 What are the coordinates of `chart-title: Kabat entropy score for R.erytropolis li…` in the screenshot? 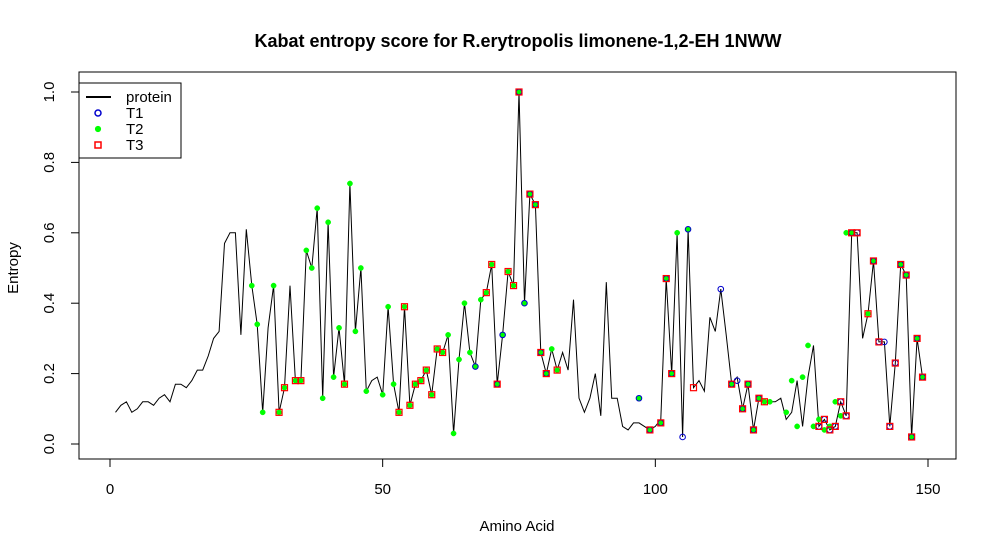 It's located at (517, 41).